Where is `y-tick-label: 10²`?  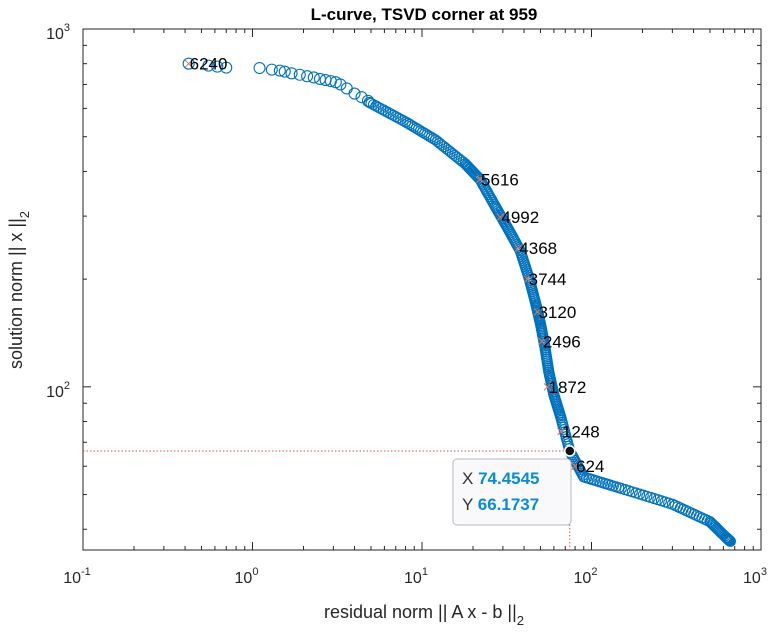
y-tick-label: 10² is located at coordinates (58, 390).